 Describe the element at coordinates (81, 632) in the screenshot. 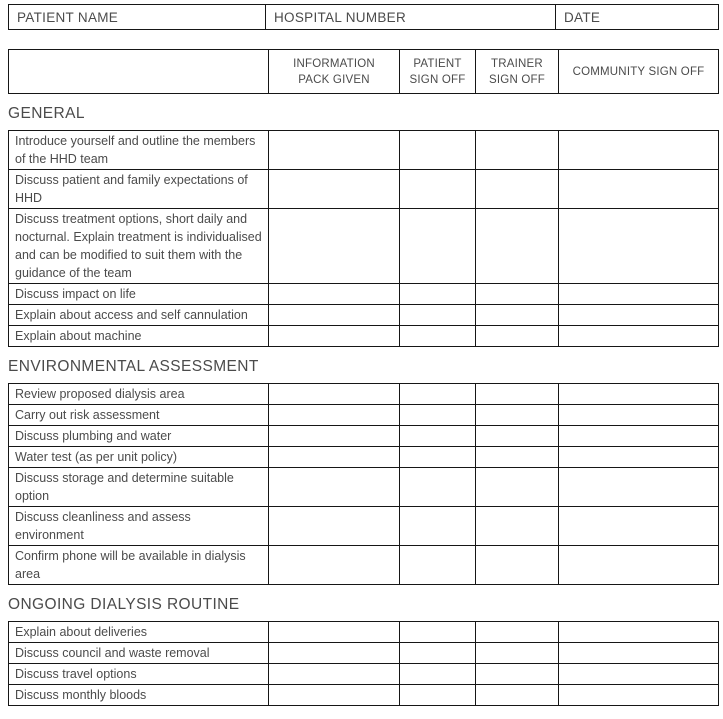

I see `task-text: Explain about deliveries` at that location.